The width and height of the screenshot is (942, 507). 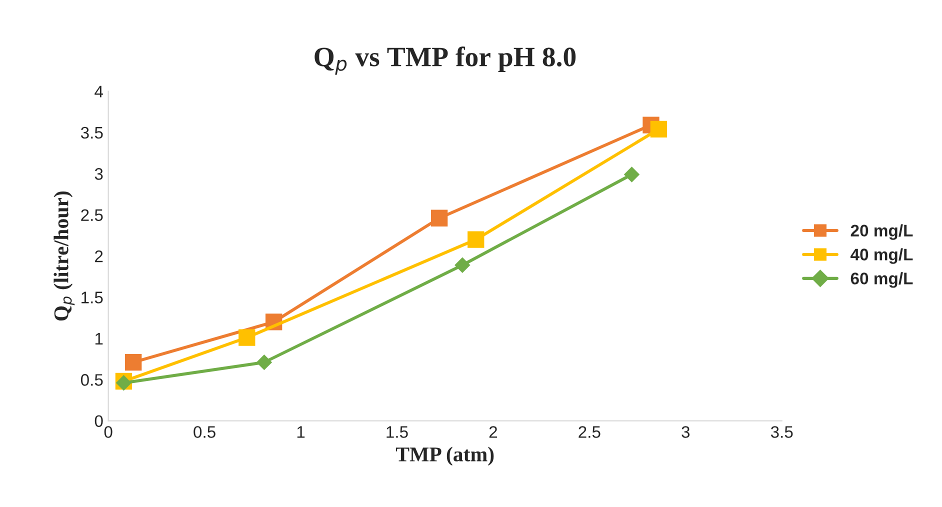 What do you see at coordinates (98, 92) in the screenshot?
I see `y-tick-label: 4` at bounding box center [98, 92].